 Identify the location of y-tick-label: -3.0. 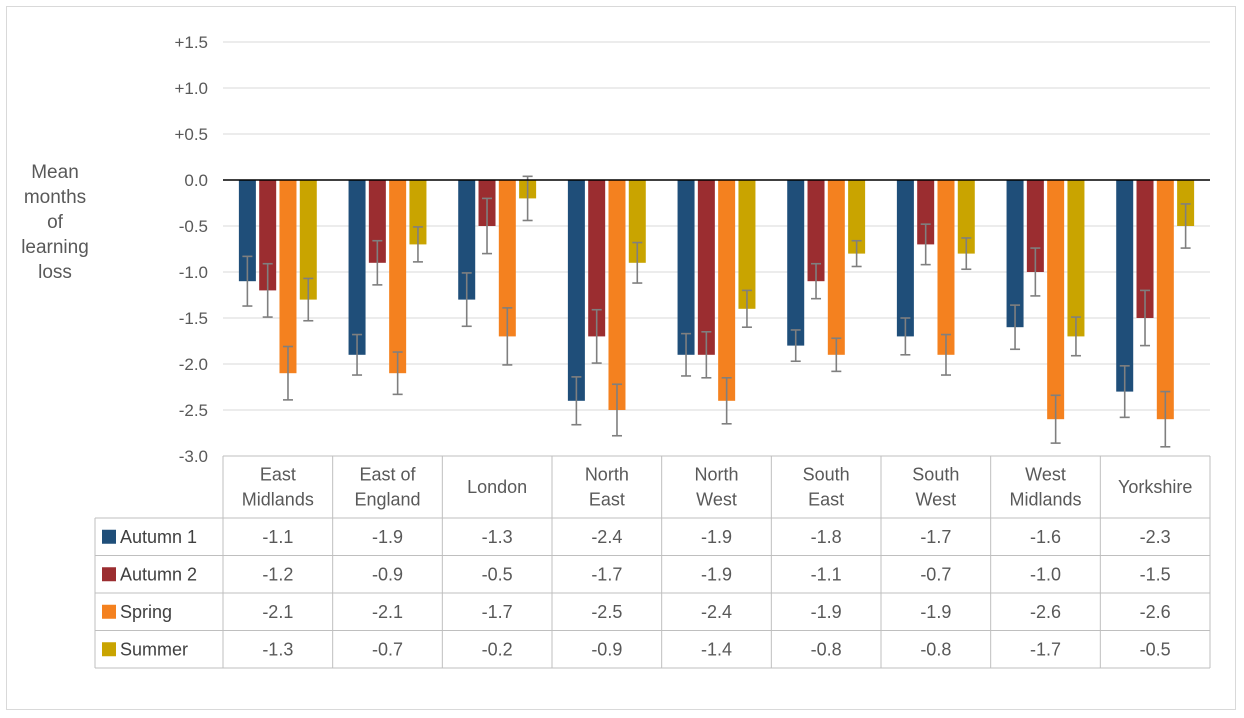
(193, 456).